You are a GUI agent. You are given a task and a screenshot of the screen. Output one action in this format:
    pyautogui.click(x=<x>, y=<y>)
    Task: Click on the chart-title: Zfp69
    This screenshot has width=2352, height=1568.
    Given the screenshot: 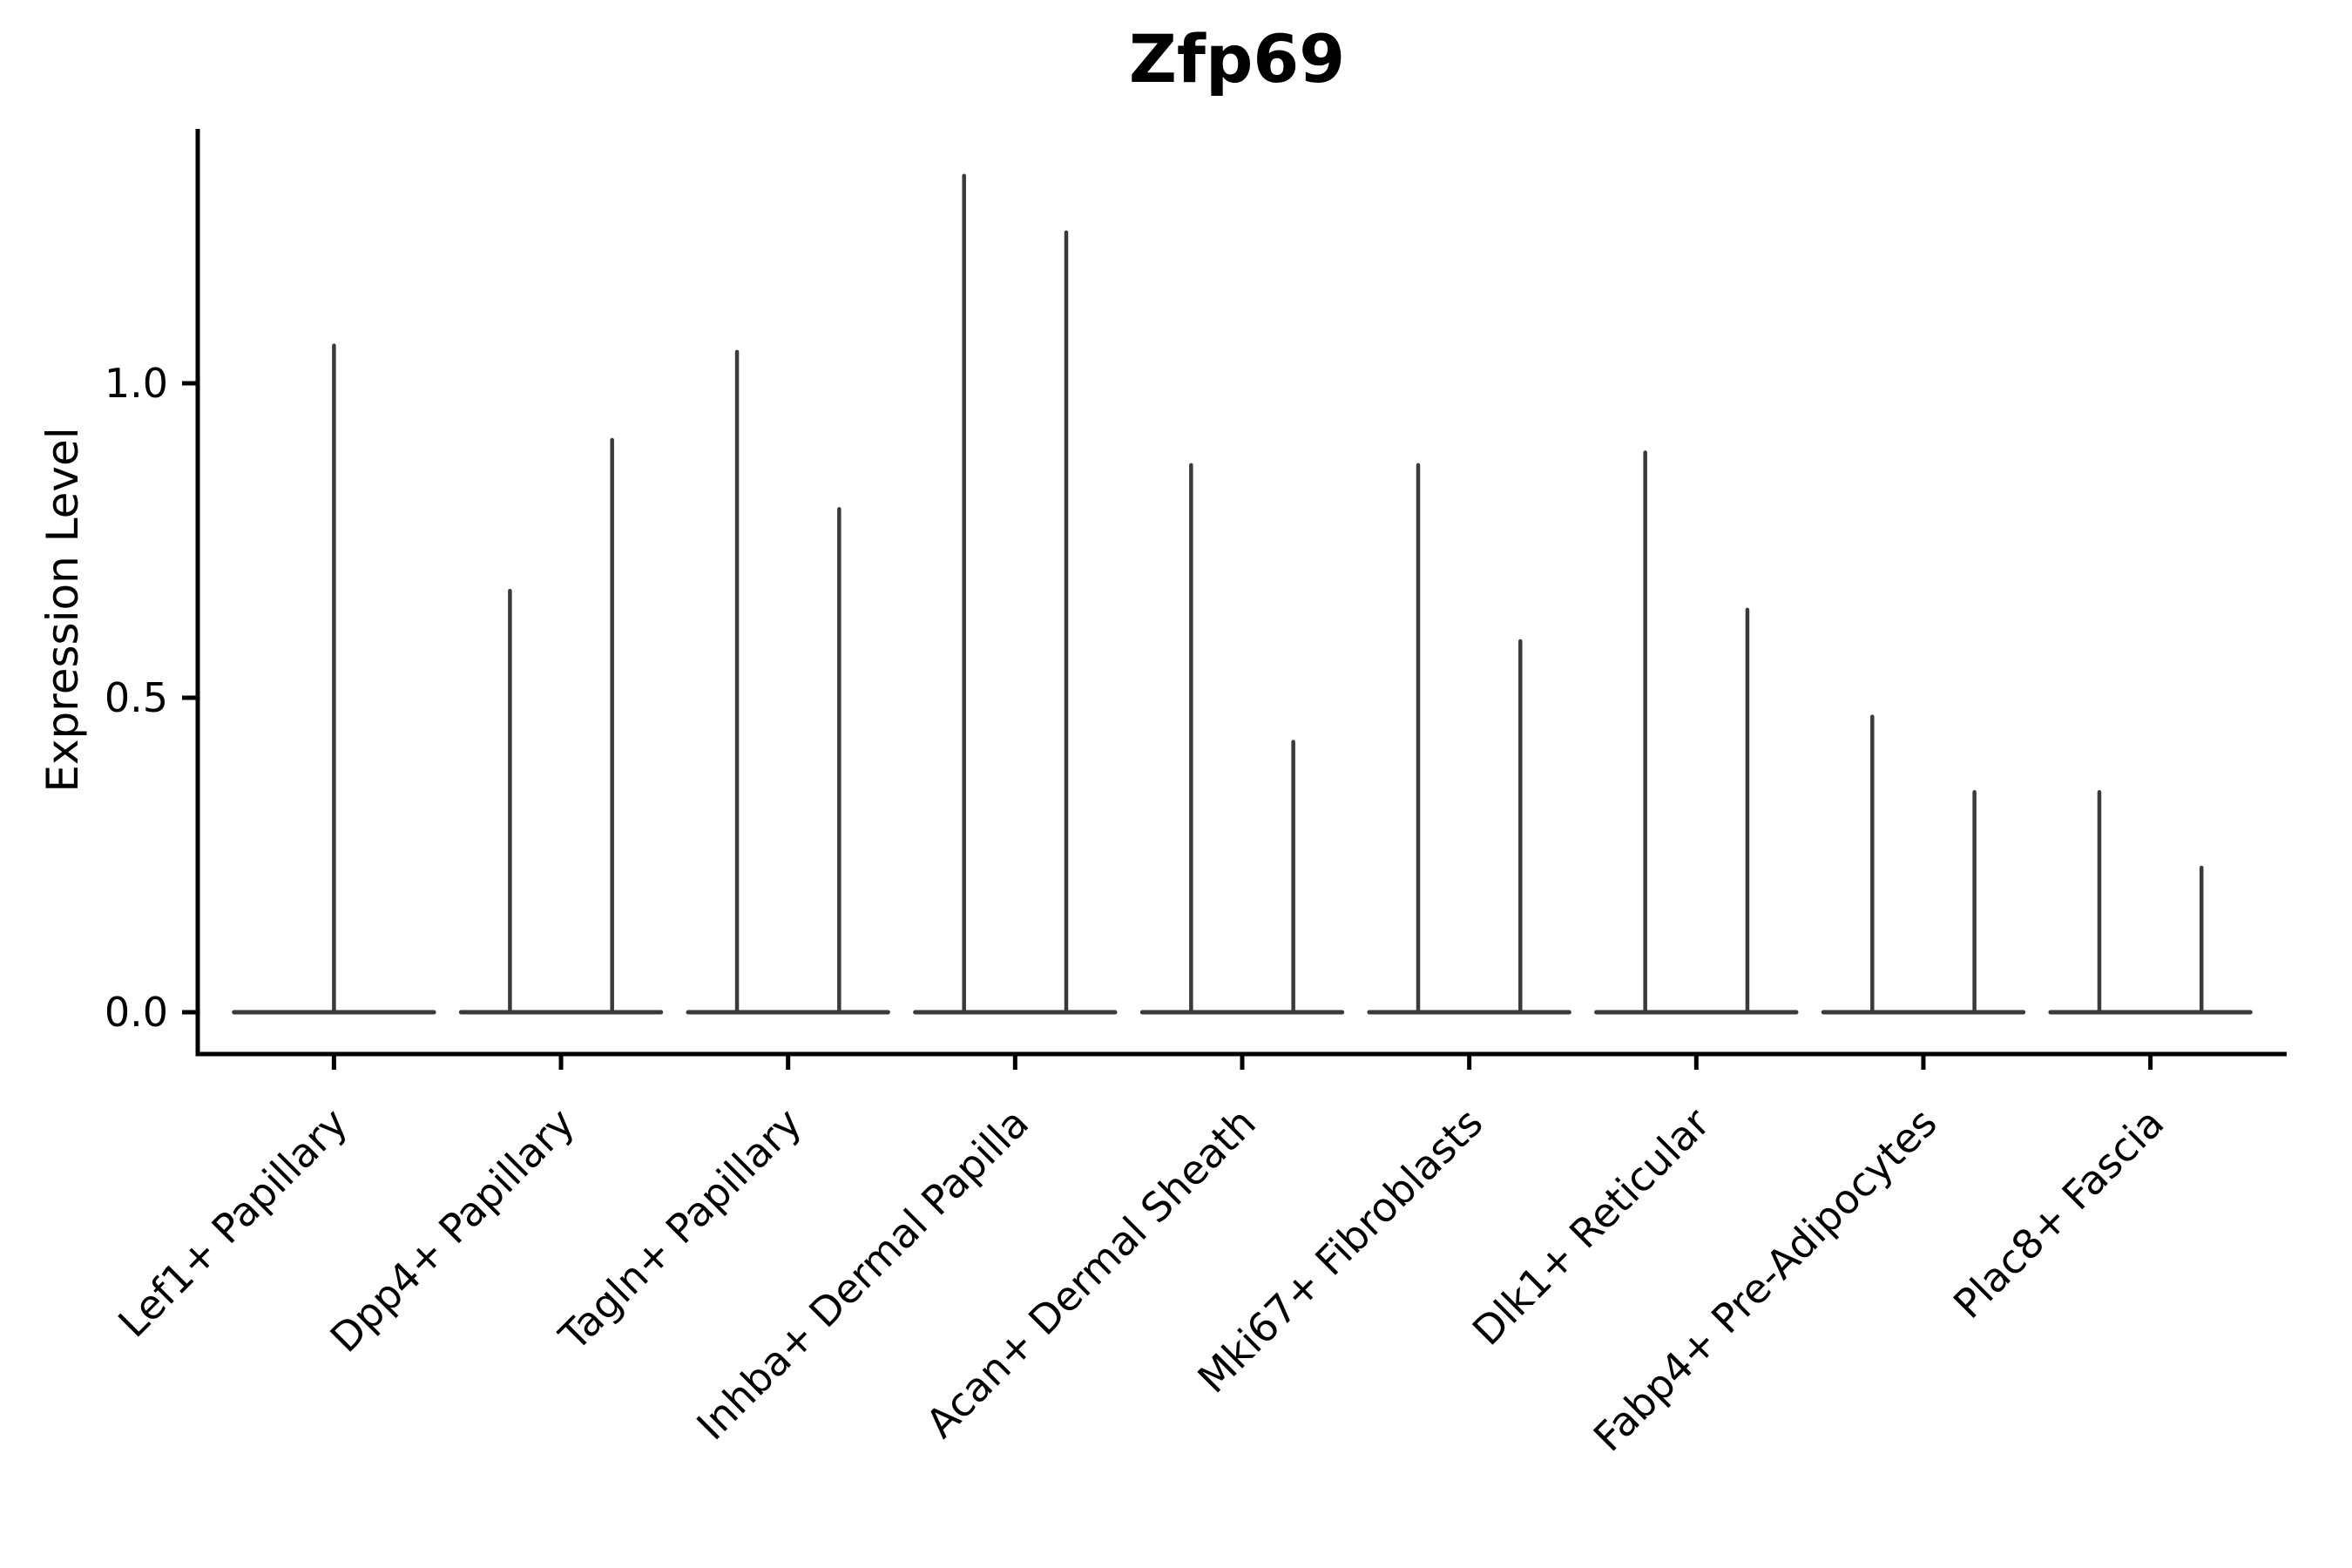 What is the action you would take?
    pyautogui.click(x=1237, y=59)
    